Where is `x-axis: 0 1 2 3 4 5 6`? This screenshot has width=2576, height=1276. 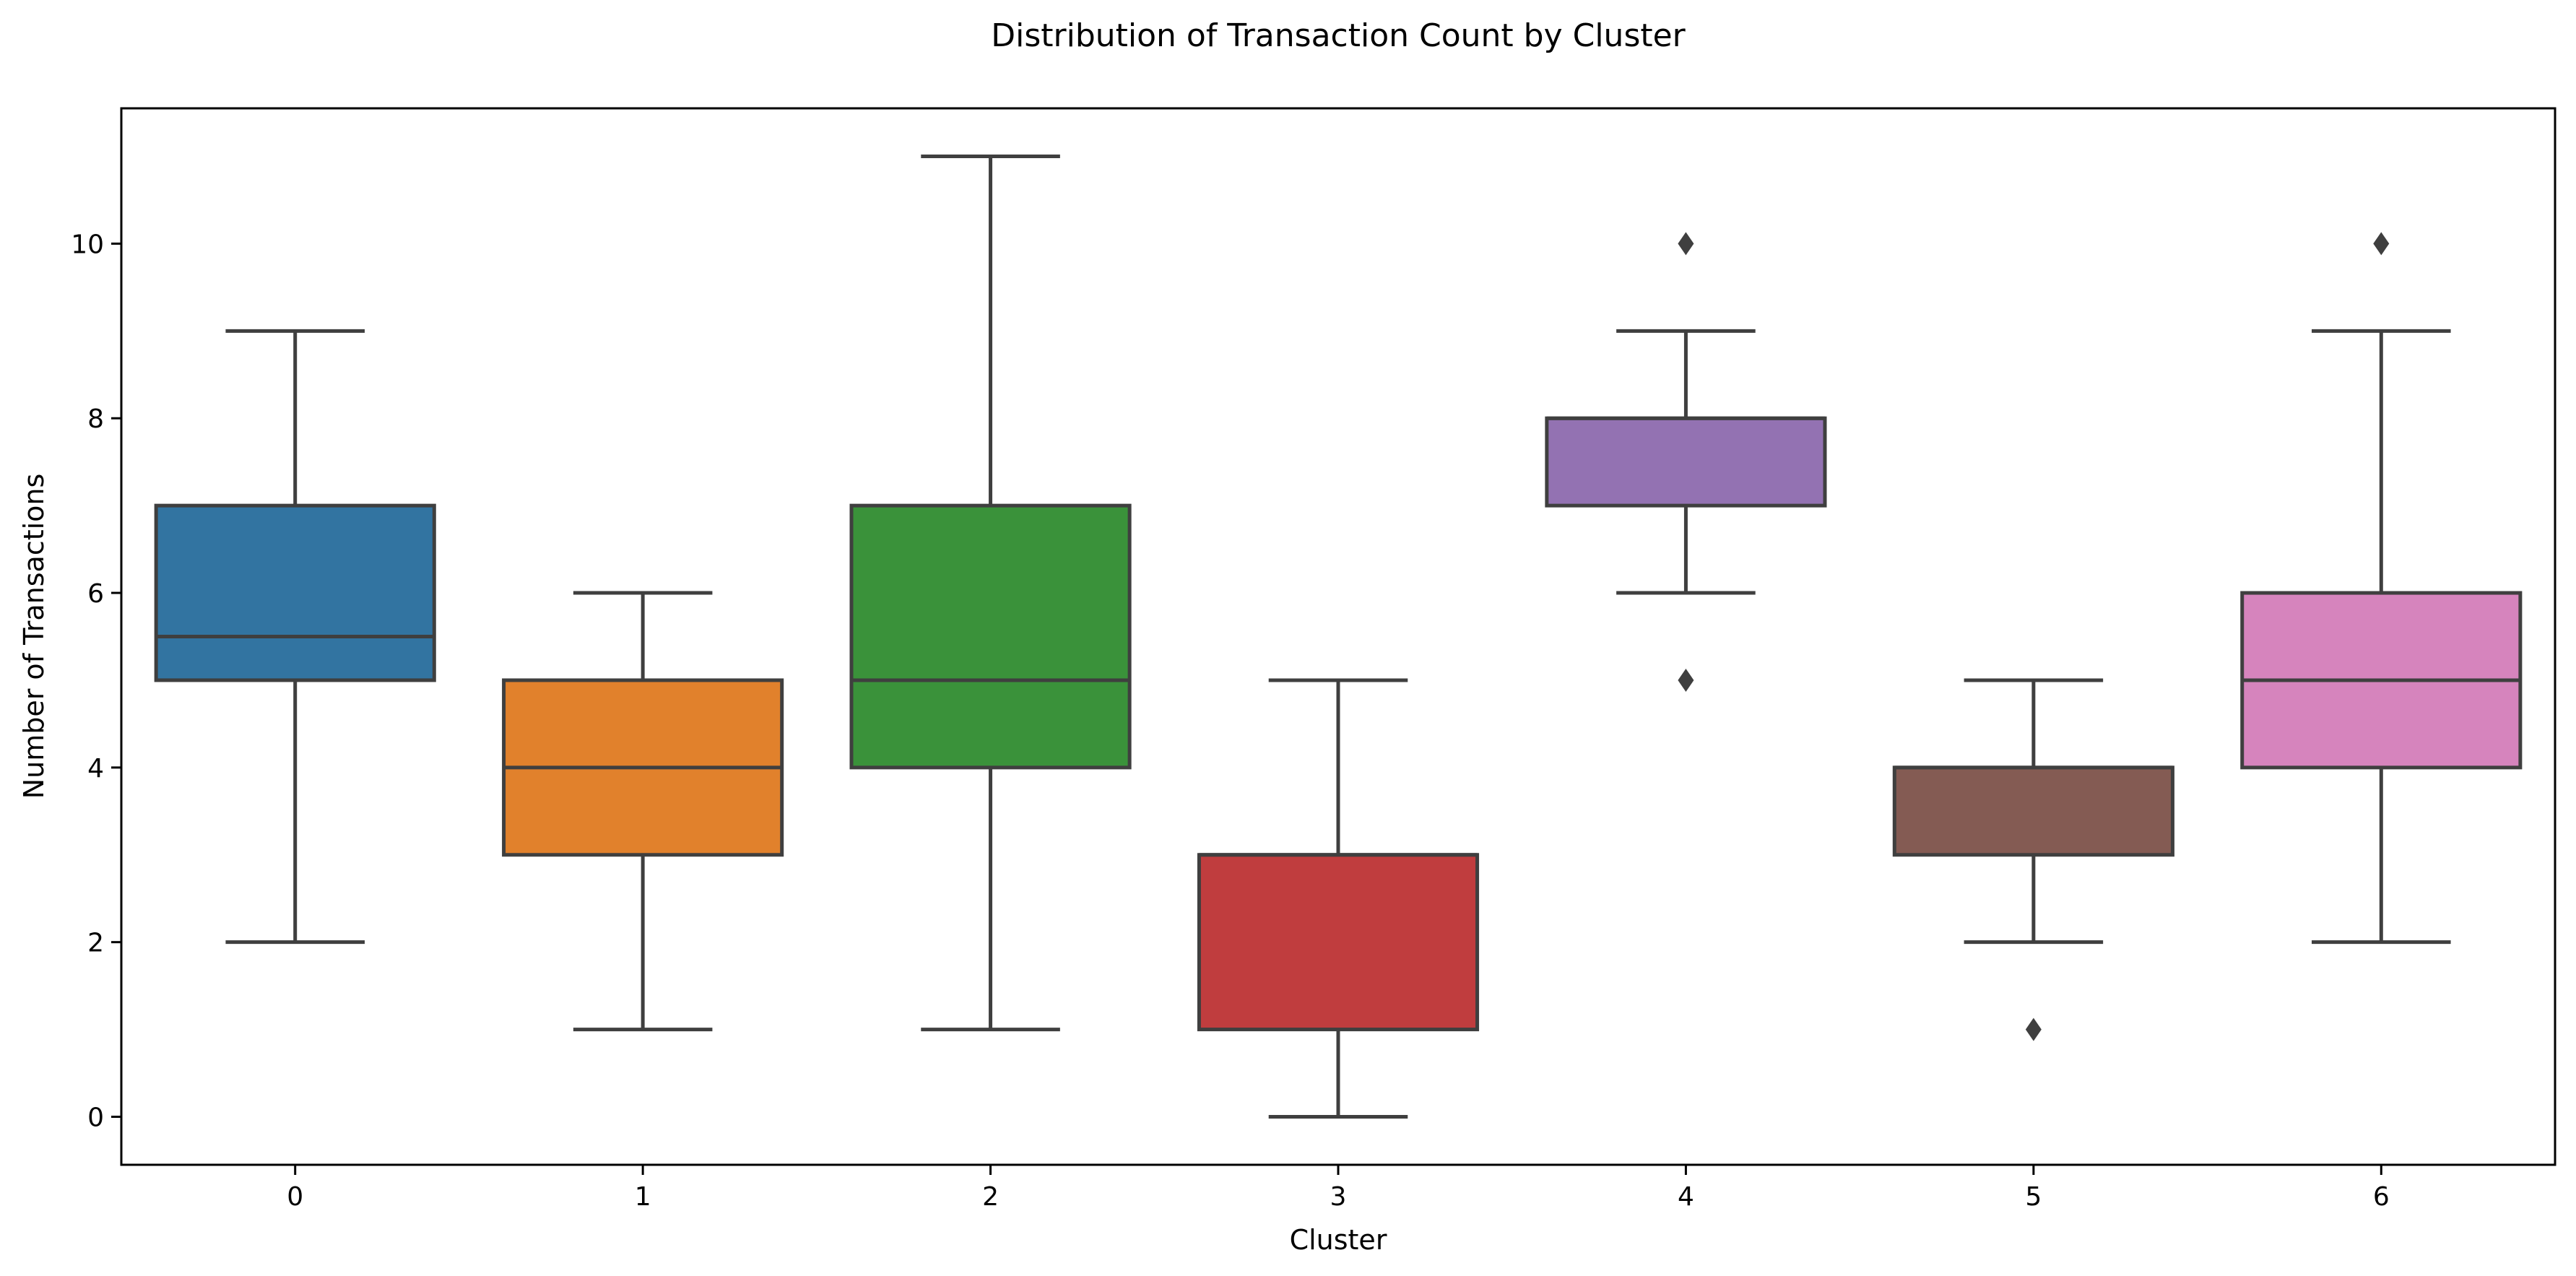 x-axis: 0 1 2 3 4 5 6 is located at coordinates (1338, 1188).